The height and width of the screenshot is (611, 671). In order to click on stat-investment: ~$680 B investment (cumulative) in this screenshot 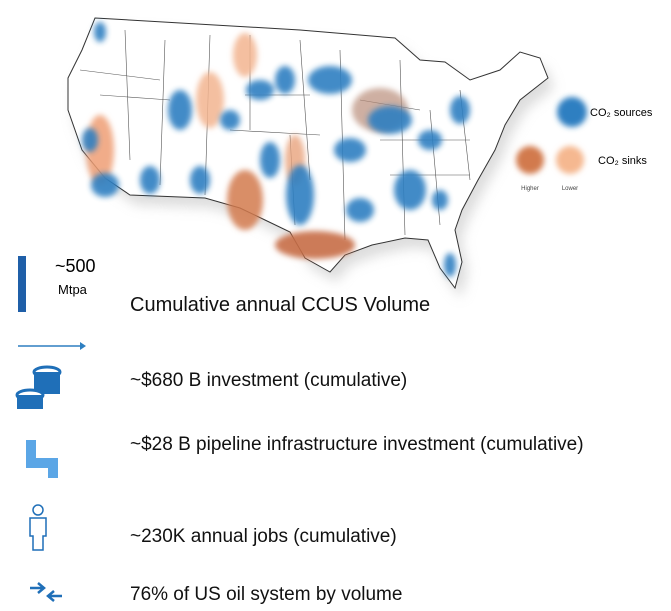, I will do `click(269, 380)`.